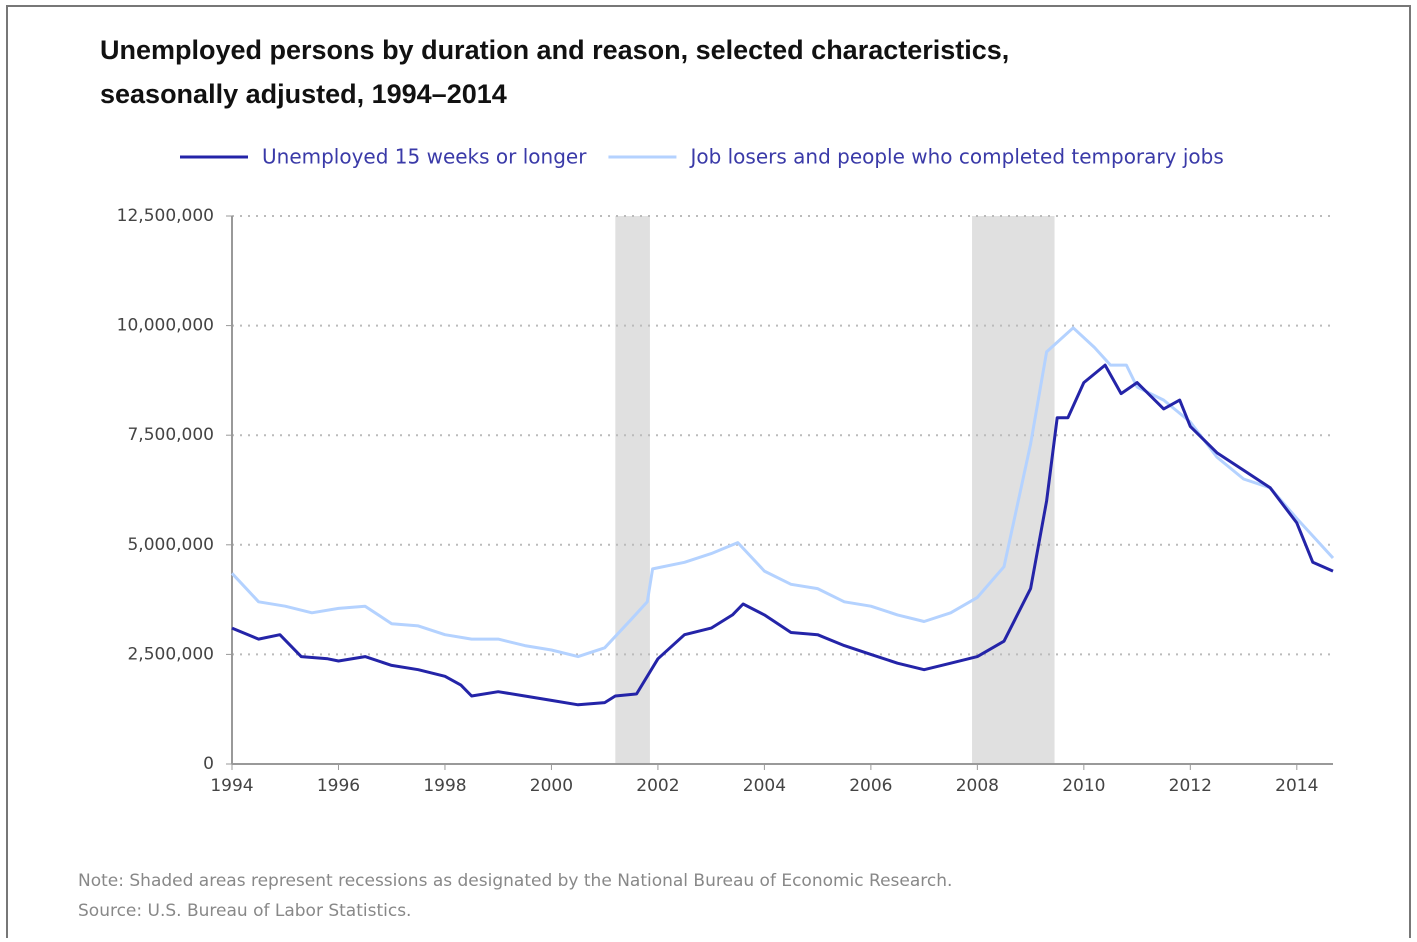  I want to click on x-tick-label: 1996, so click(338, 786).